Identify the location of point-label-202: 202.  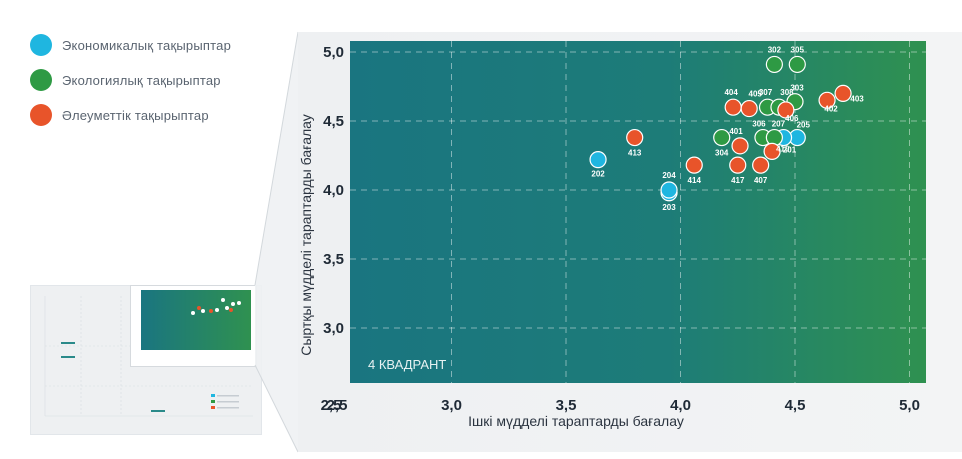
(598, 174).